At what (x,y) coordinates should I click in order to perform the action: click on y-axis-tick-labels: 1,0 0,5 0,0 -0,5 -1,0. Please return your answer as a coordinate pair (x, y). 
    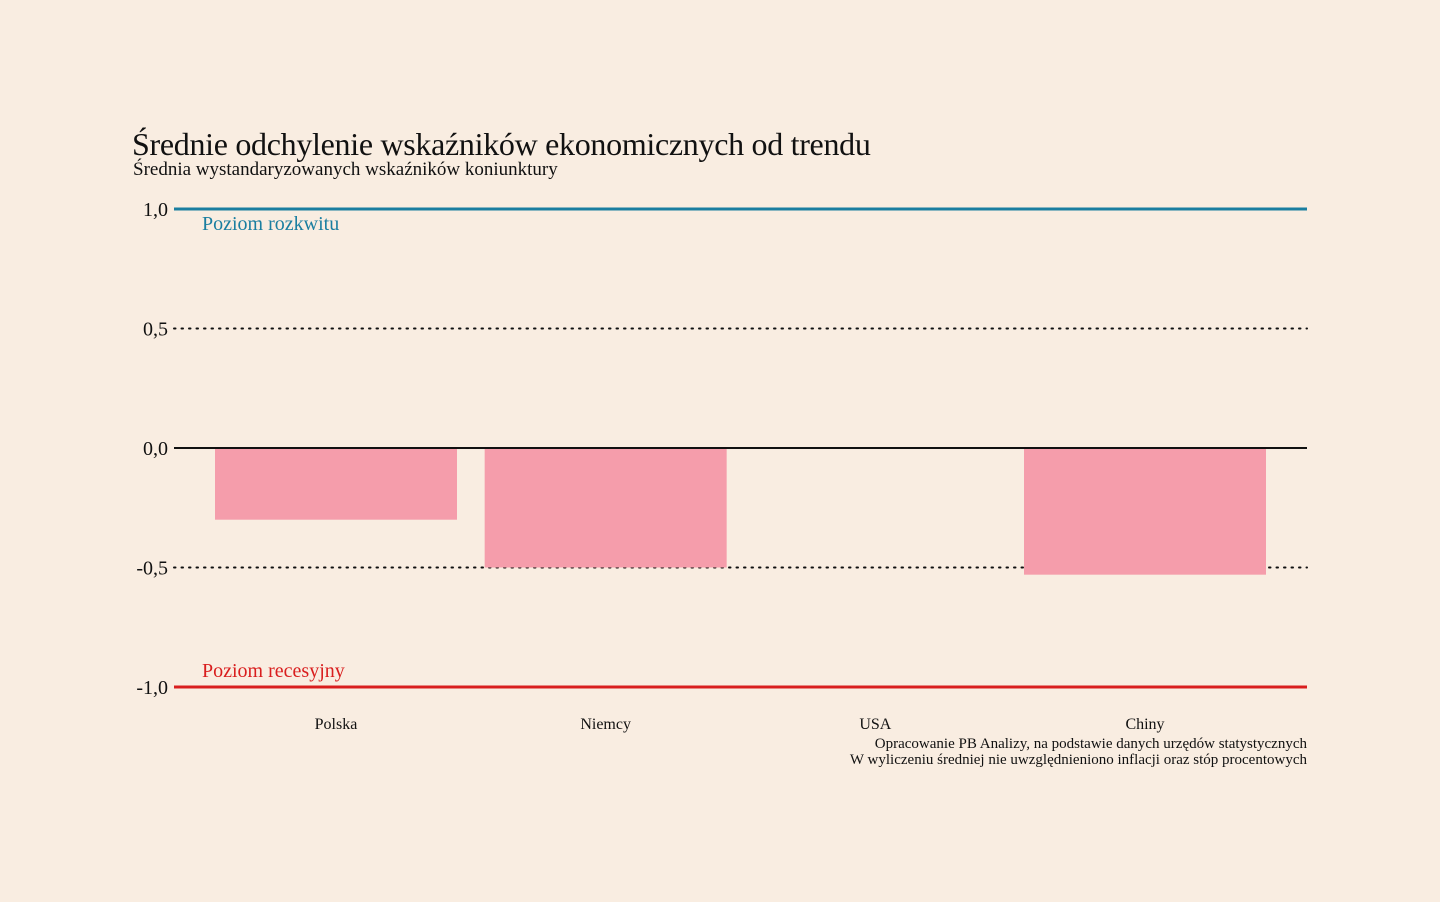
    Looking at the image, I should click on (152, 449).